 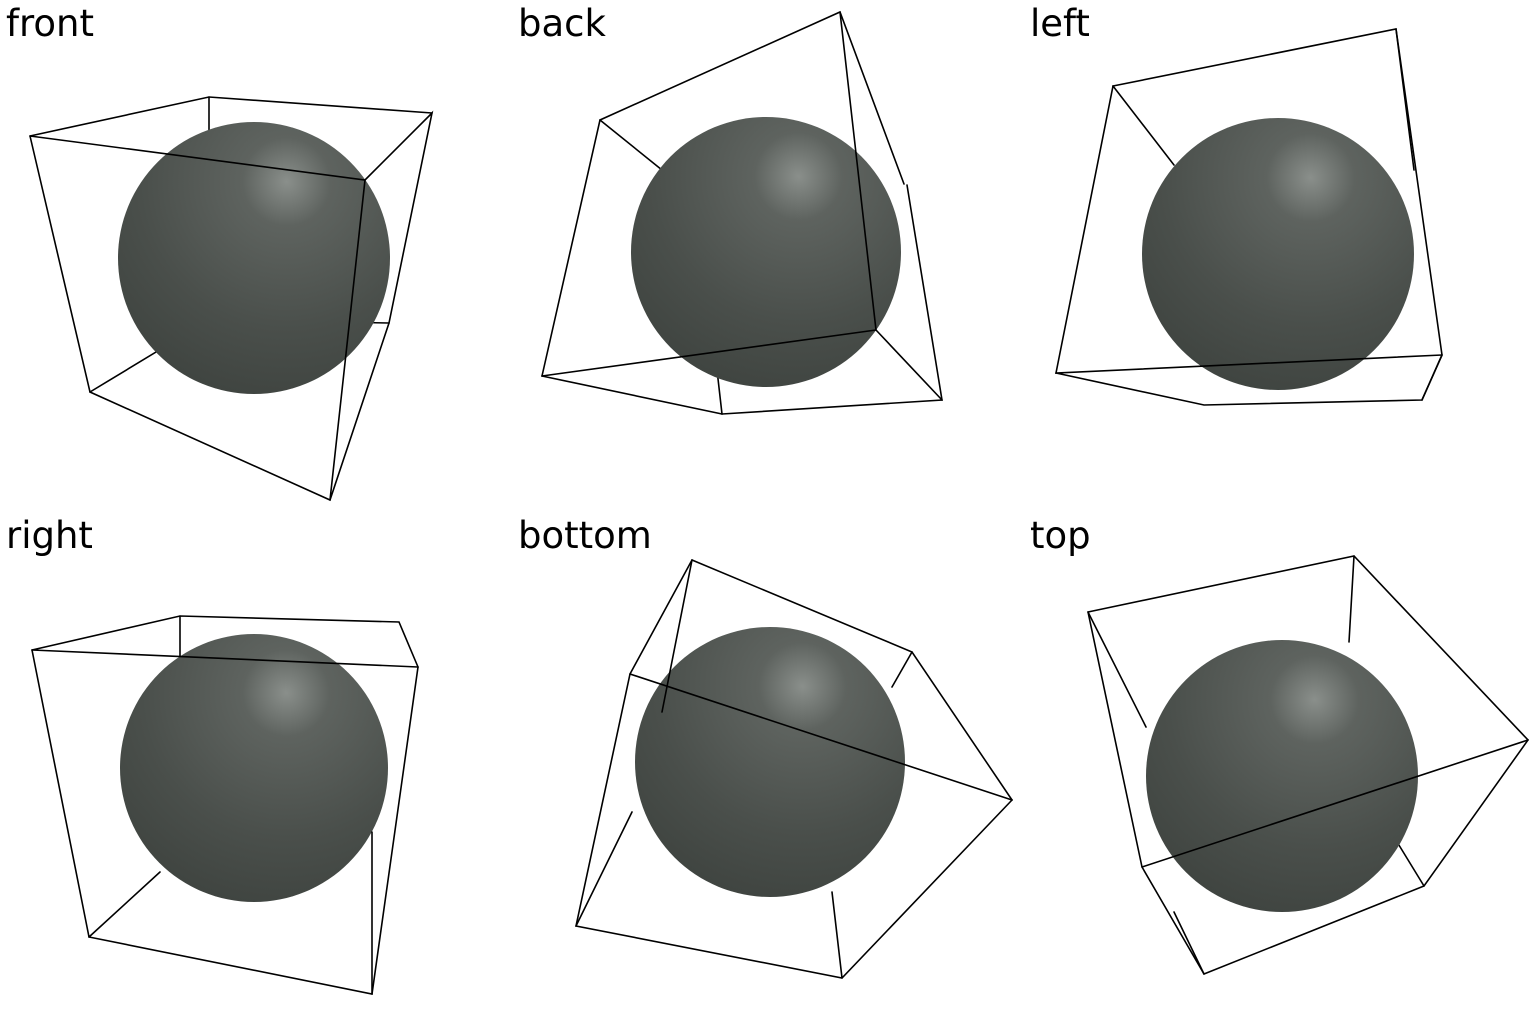 I want to click on left-sphere, so click(x=1278, y=254).